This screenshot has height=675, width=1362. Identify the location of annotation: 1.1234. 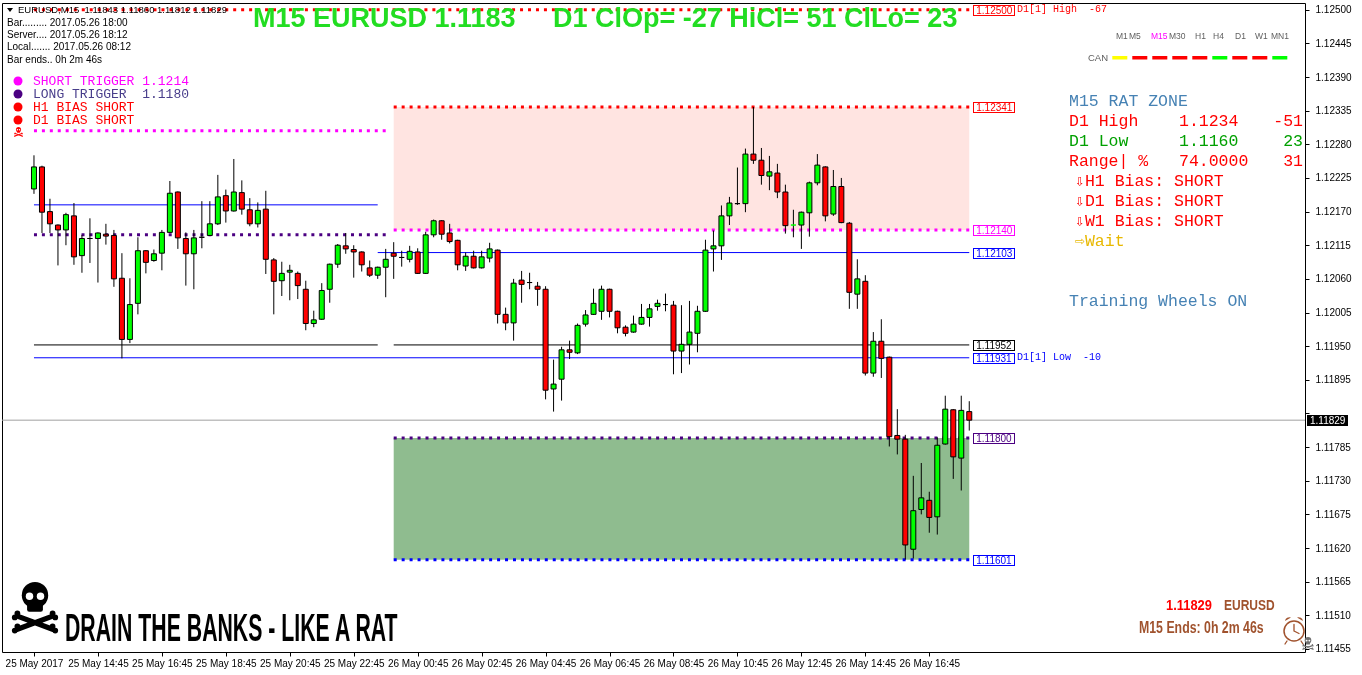
(1209, 121).